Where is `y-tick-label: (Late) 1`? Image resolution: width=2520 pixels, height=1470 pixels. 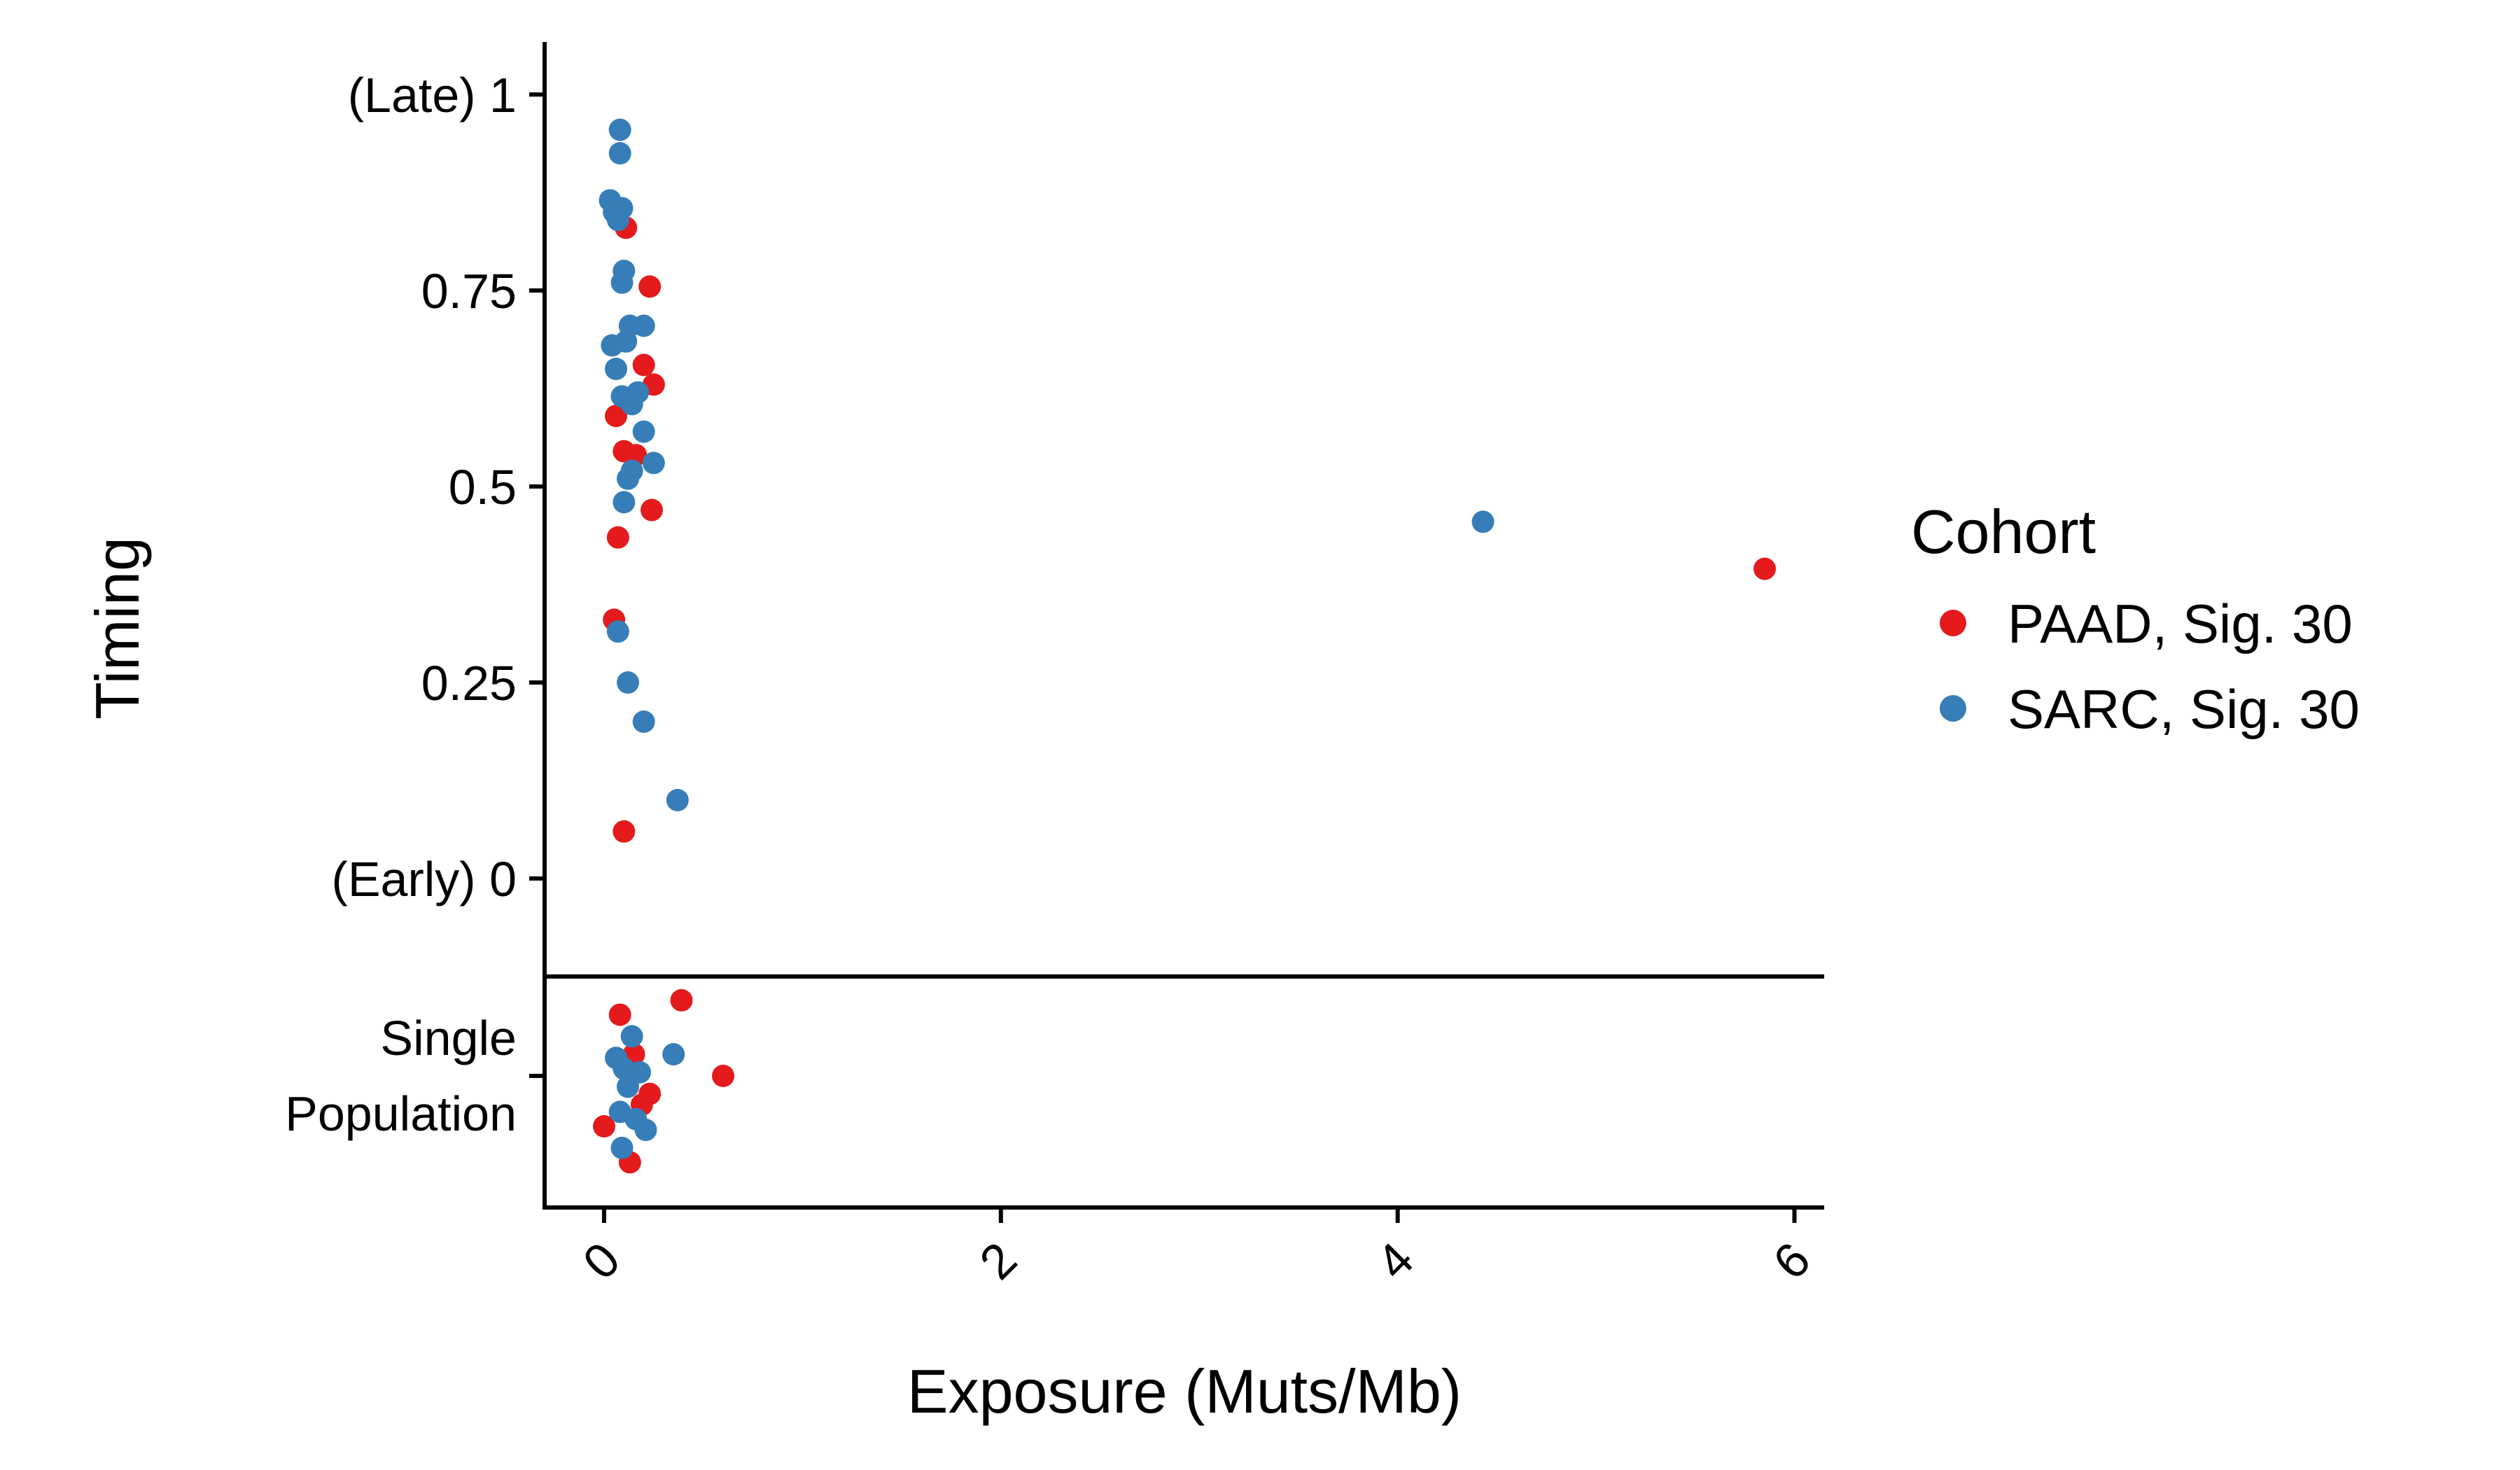
y-tick-label: (Late) 1 is located at coordinates (432, 95).